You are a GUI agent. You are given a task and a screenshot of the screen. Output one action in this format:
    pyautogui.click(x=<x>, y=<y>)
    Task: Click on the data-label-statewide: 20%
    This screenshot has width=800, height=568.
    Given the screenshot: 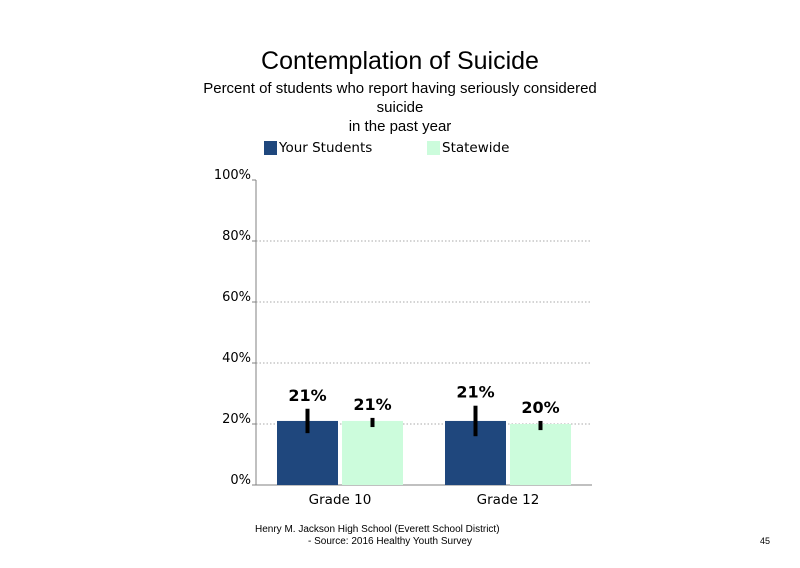 What is the action you would take?
    pyautogui.click(x=540, y=407)
    